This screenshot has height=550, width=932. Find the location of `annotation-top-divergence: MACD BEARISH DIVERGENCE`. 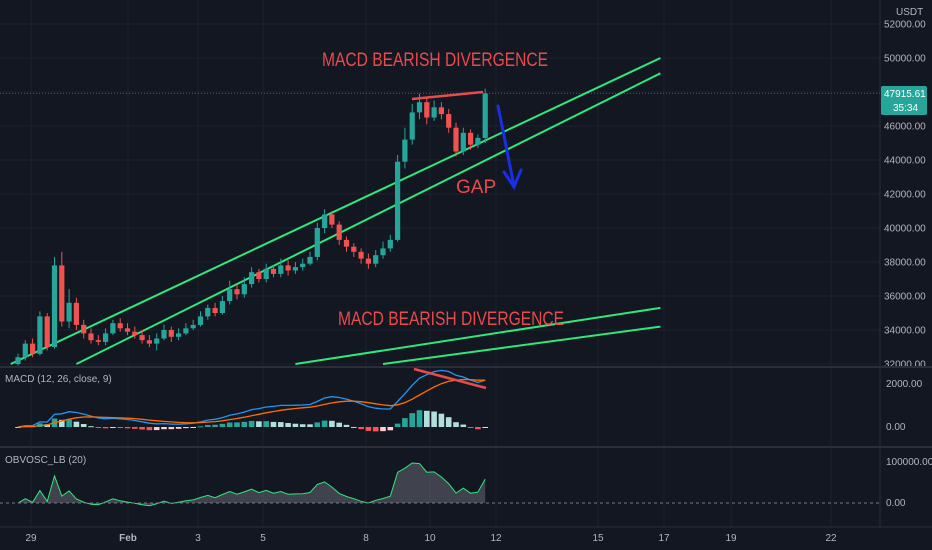

annotation-top-divergence: MACD BEARISH DIVERGENCE is located at coordinates (435, 60).